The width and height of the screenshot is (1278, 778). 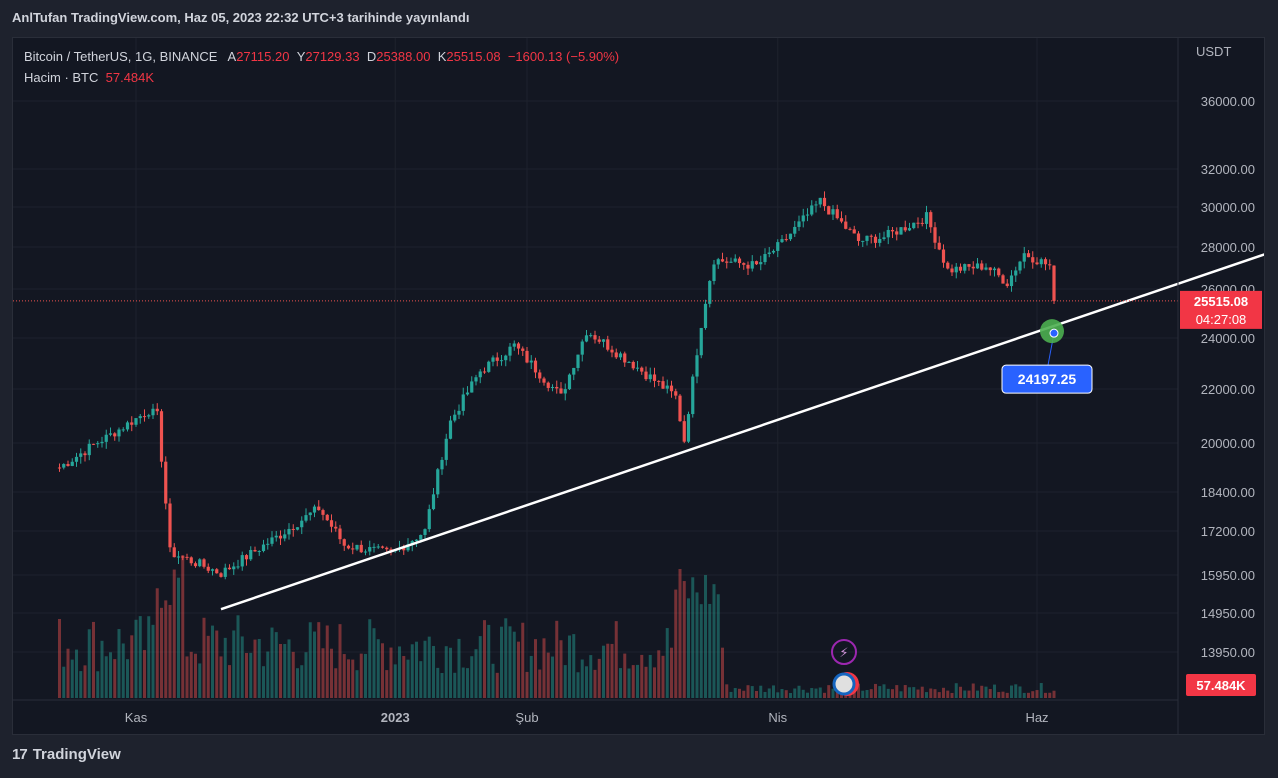 What do you see at coordinates (121, 56) in the screenshot?
I see `symbol-label: Bitcoin / TetherUS, 1G, BINANCE` at bounding box center [121, 56].